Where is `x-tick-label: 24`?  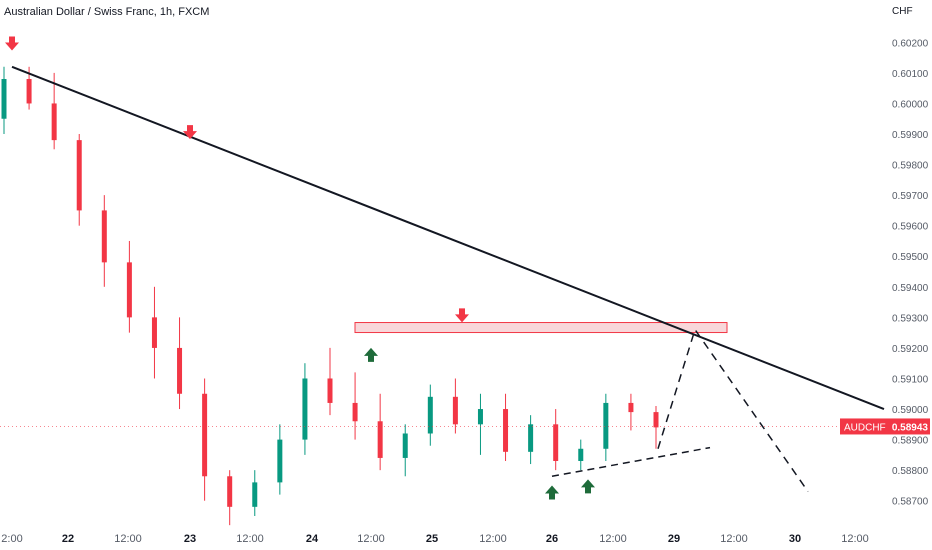
x-tick-label: 24 is located at coordinates (312, 539).